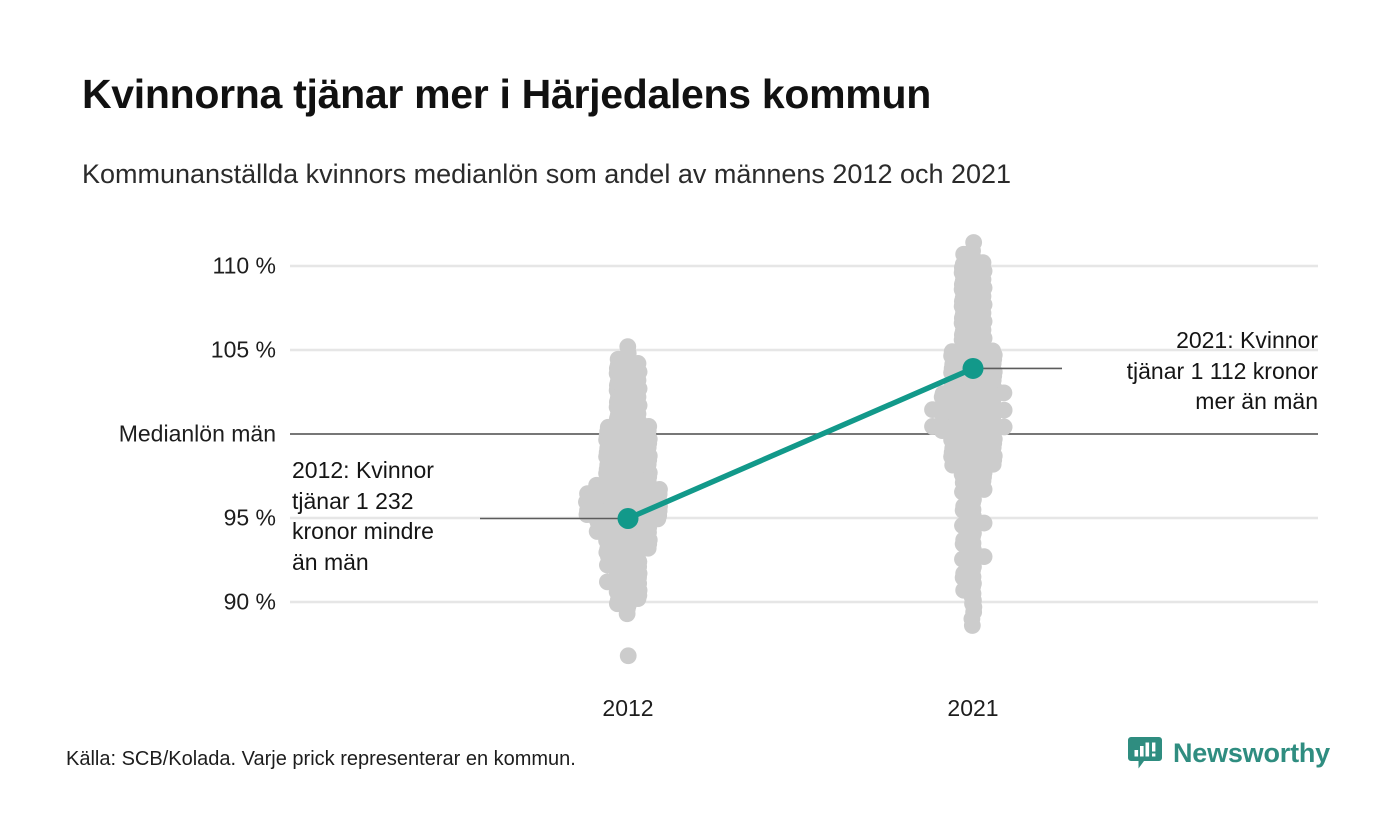 Image resolution: width=1400 pixels, height=840 pixels. I want to click on y-axis-tick-label: Medianlön män, so click(197, 433).